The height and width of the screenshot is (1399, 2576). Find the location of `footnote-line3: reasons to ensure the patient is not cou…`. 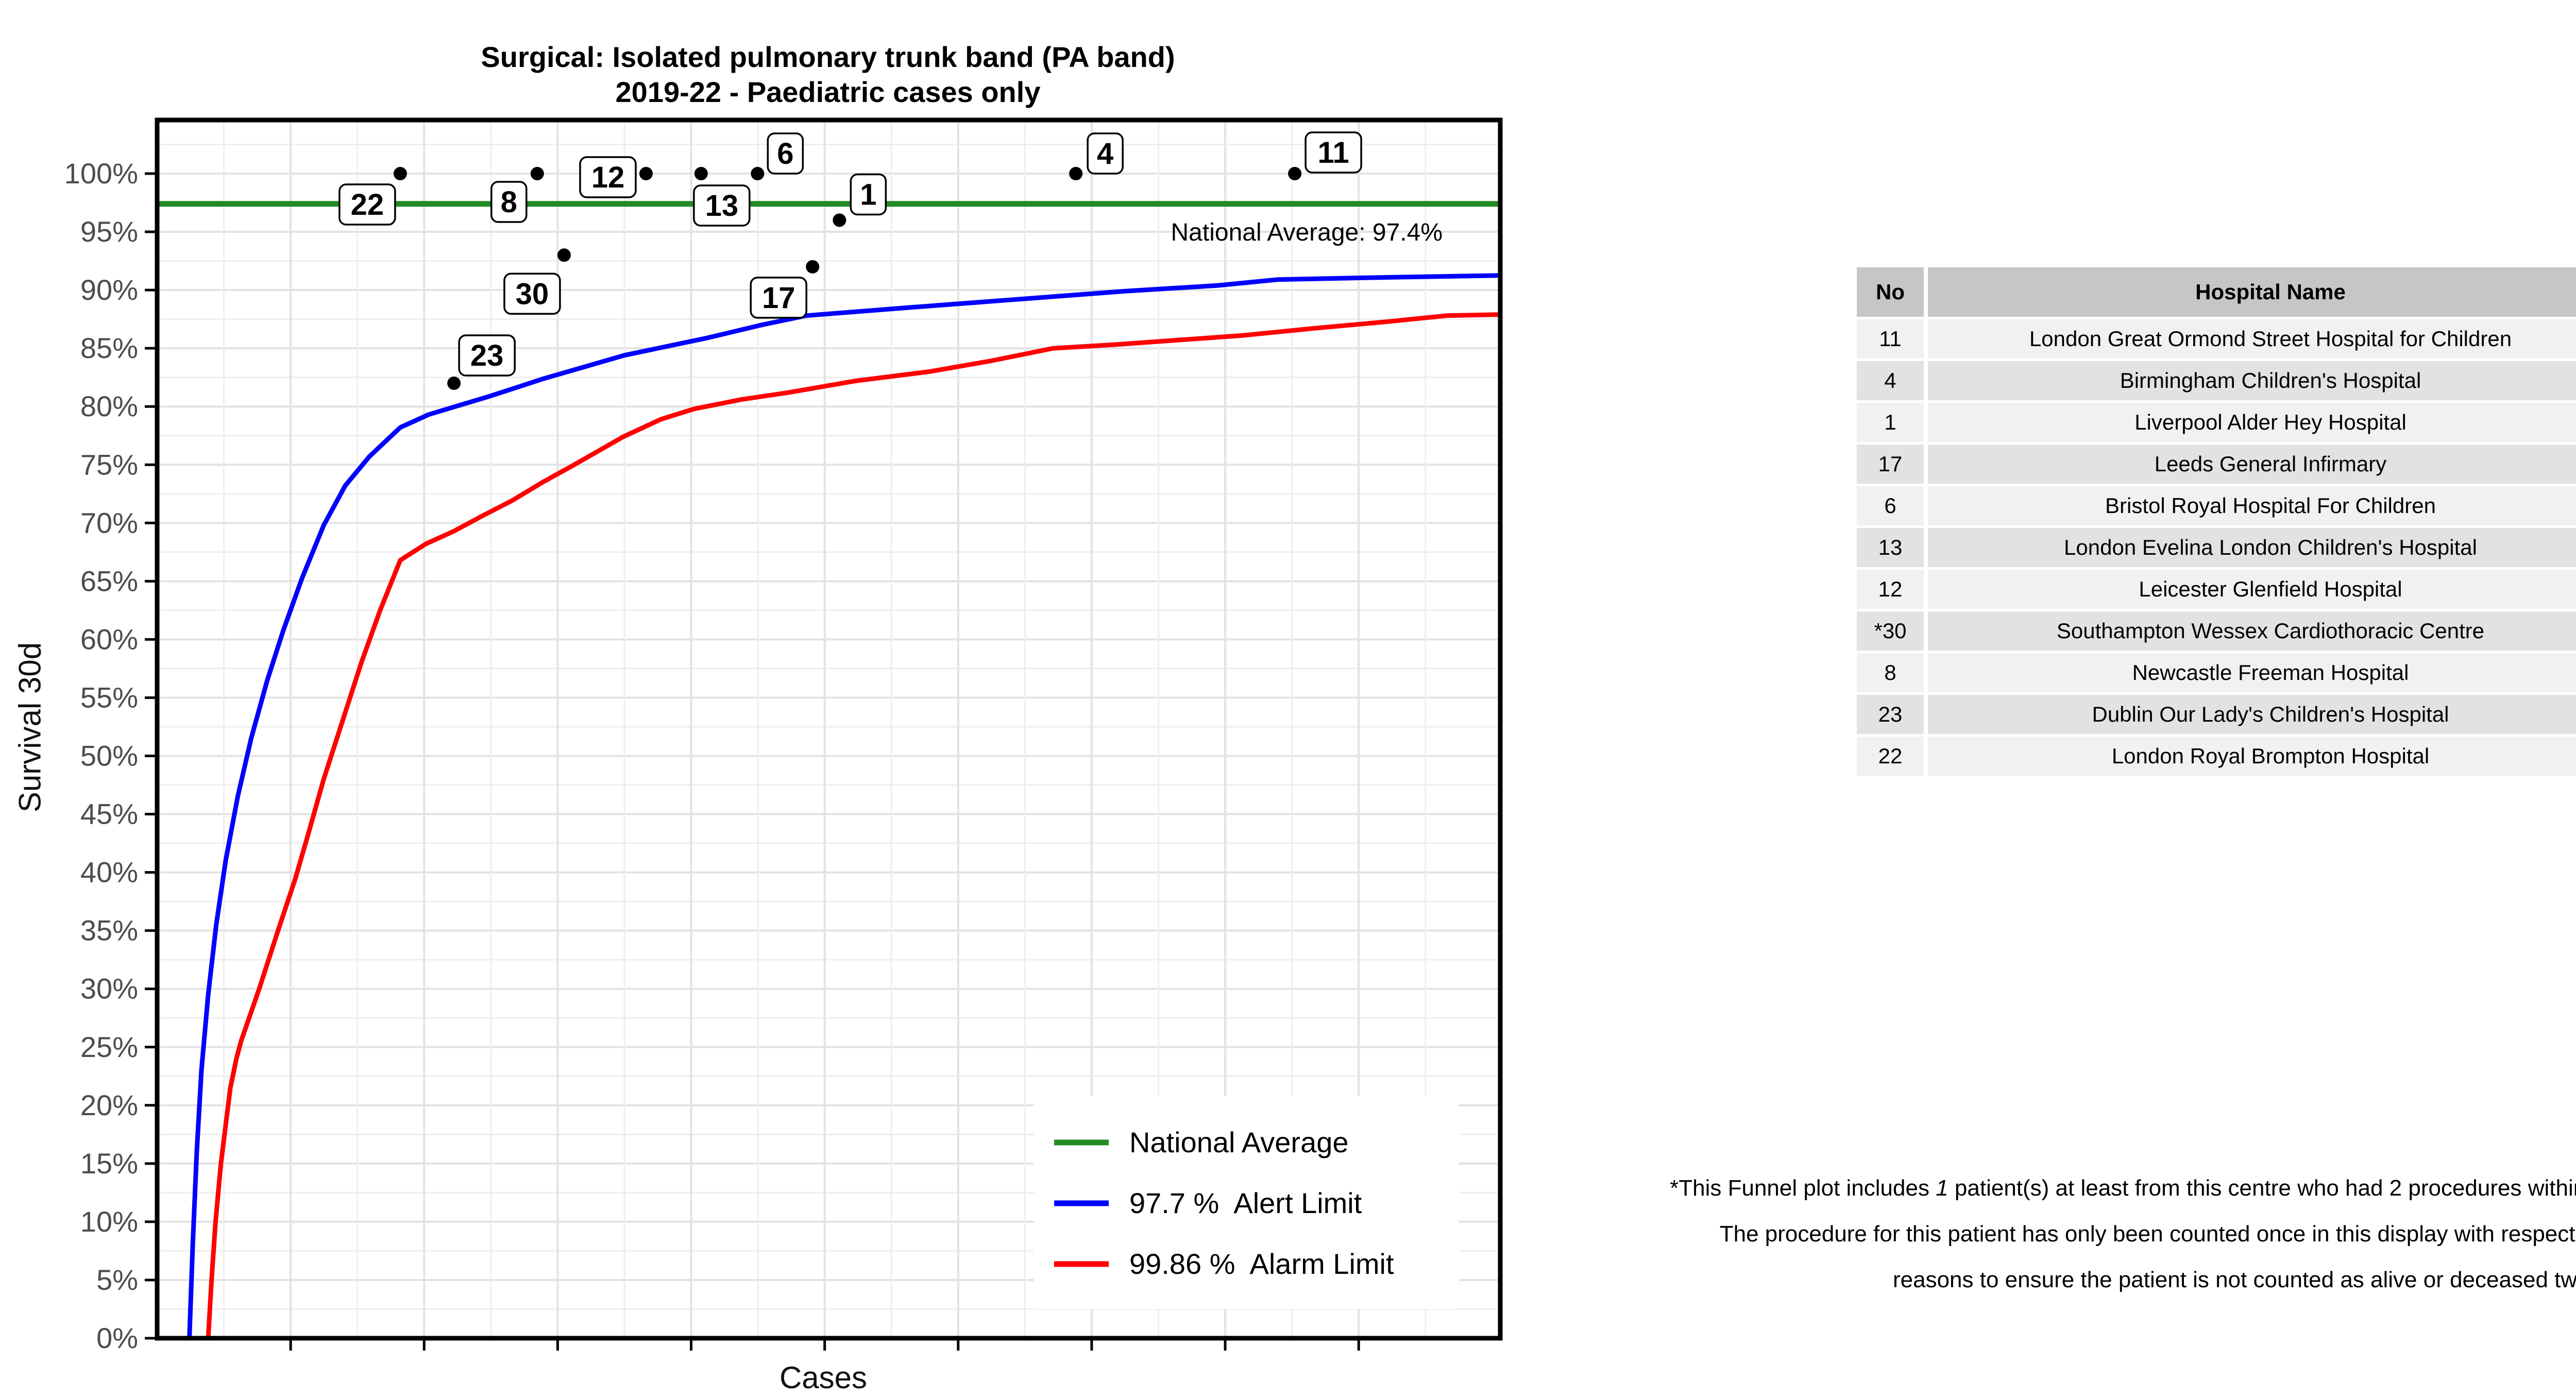

footnote-line3: reasons to ensure the patient is not cou… is located at coordinates (2234, 1279).